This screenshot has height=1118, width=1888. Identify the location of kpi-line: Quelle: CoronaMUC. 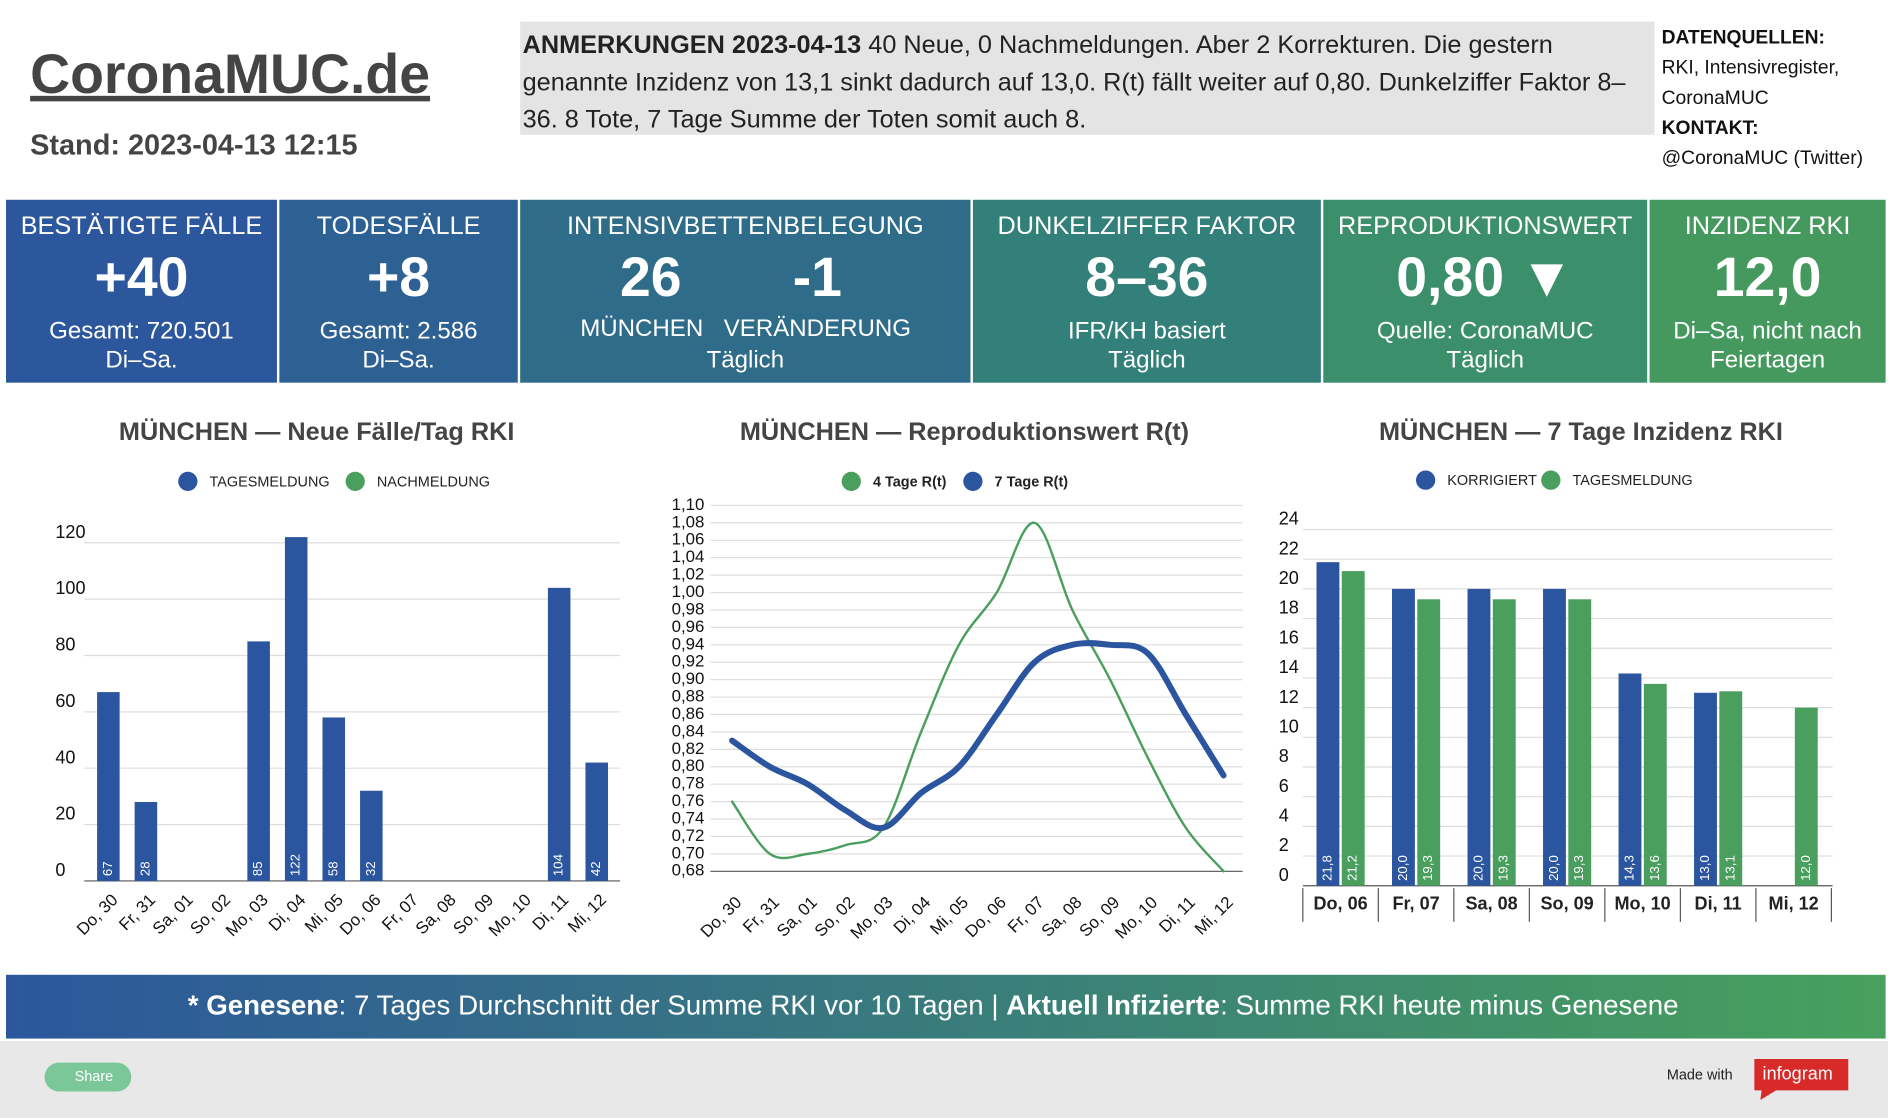
(1485, 331).